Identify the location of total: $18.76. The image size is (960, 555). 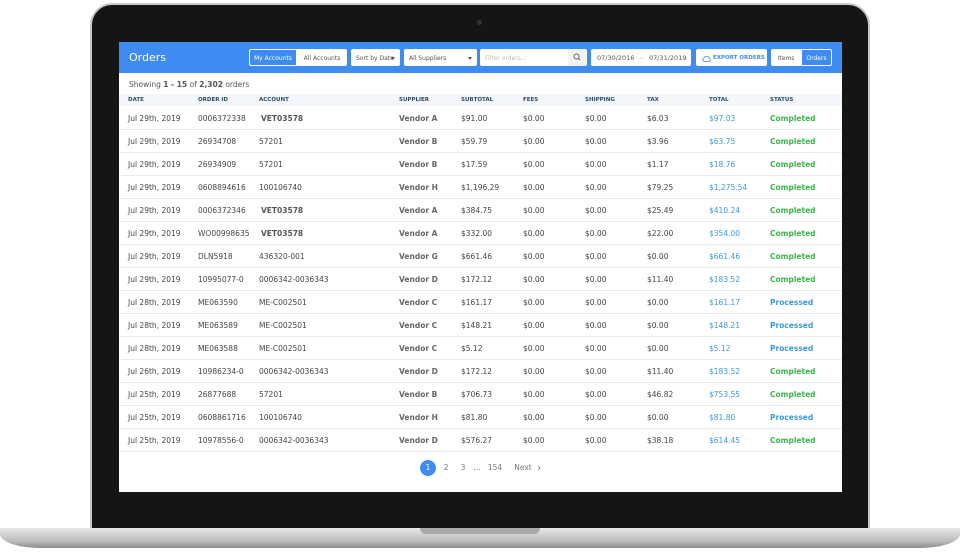
(722, 164).